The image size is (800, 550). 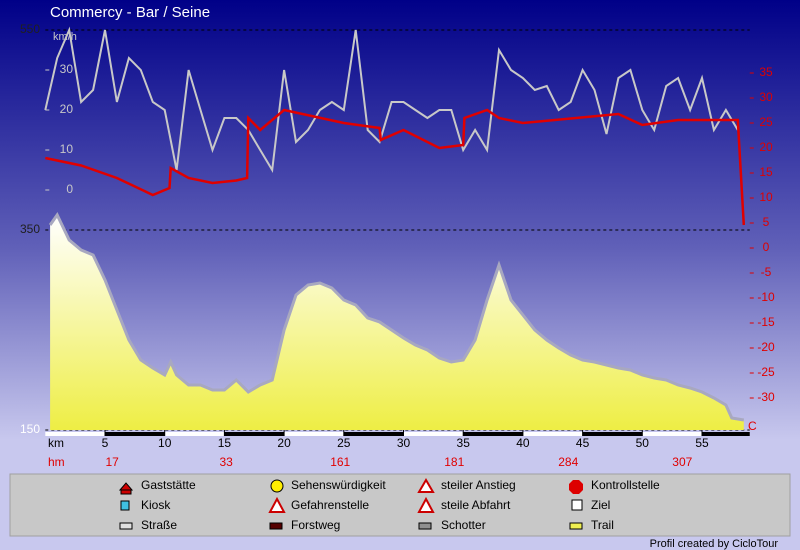 I want to click on legend-label: Straße, so click(x=159, y=525).